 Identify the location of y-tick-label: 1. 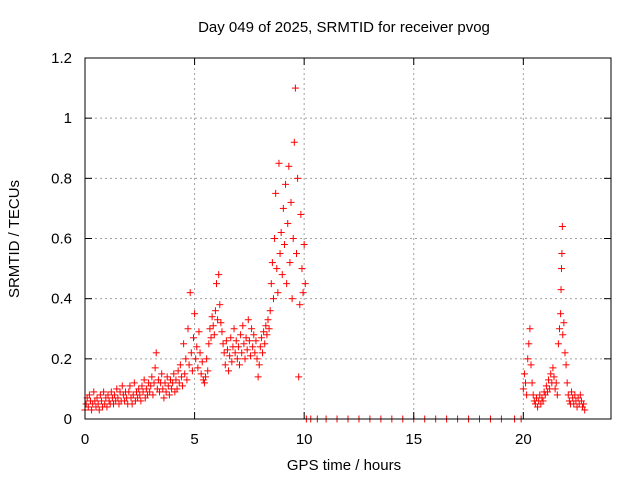
(68, 118).